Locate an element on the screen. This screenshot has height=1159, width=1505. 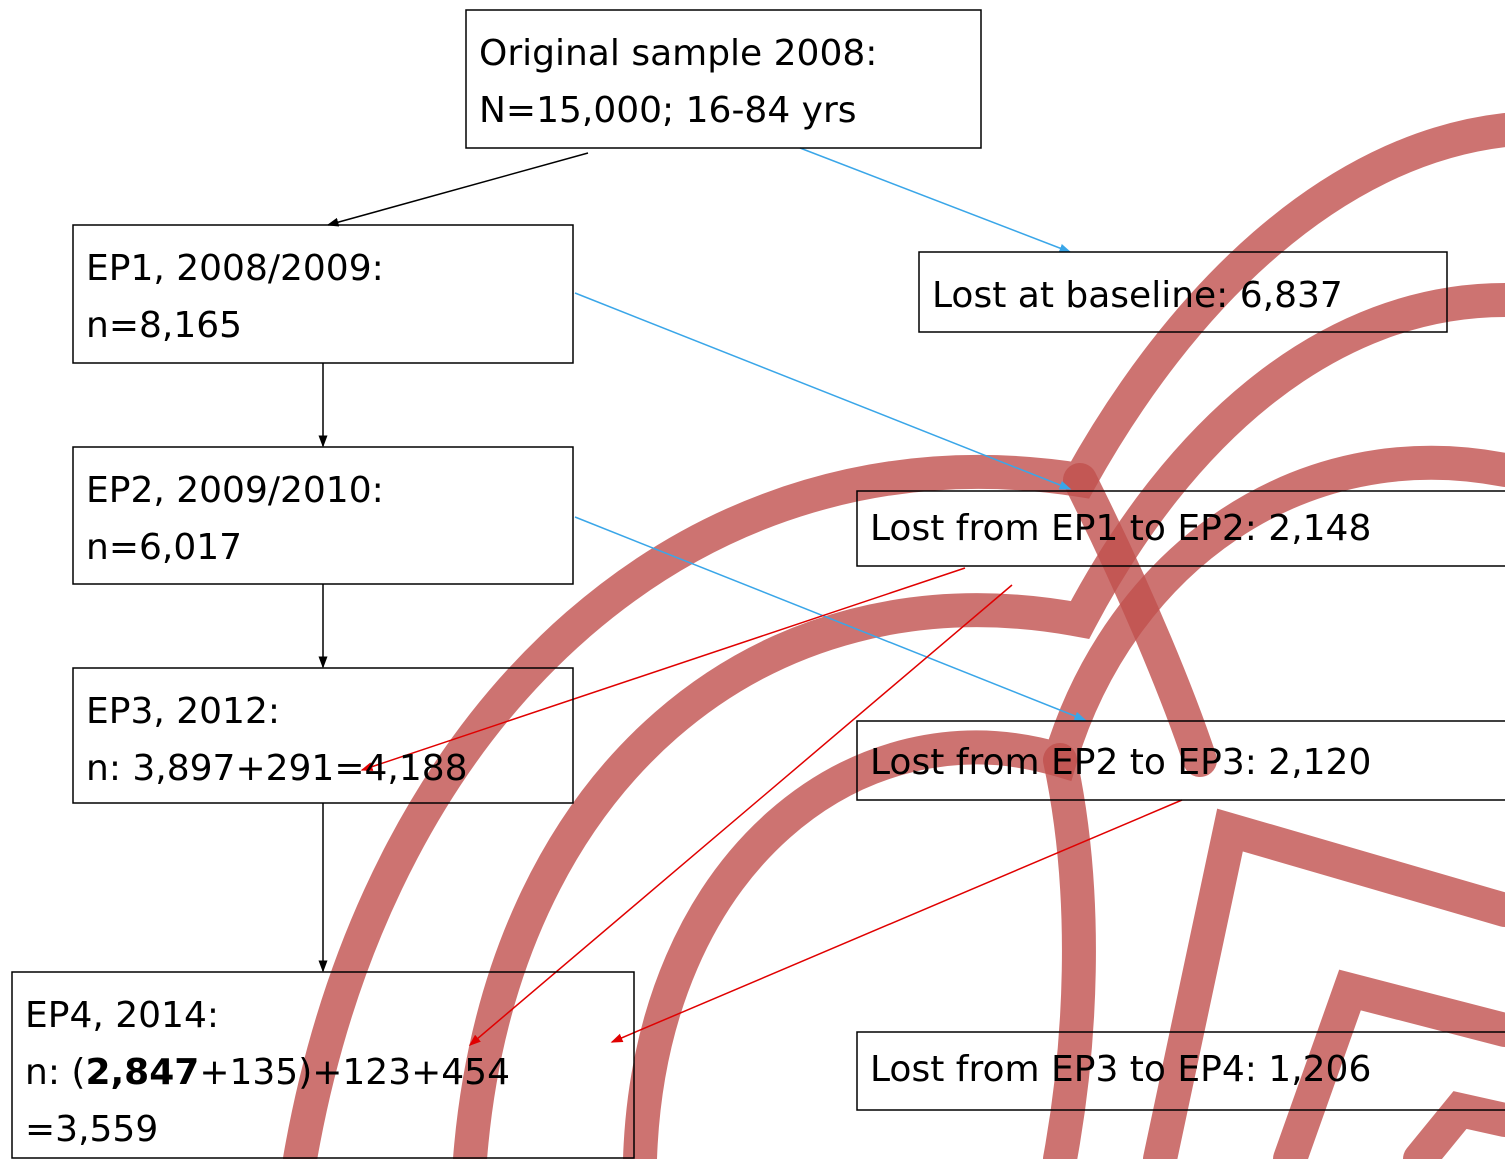
node-text: Lost from EP1 to EP2: 2,148 is located at coordinates (1120, 528).